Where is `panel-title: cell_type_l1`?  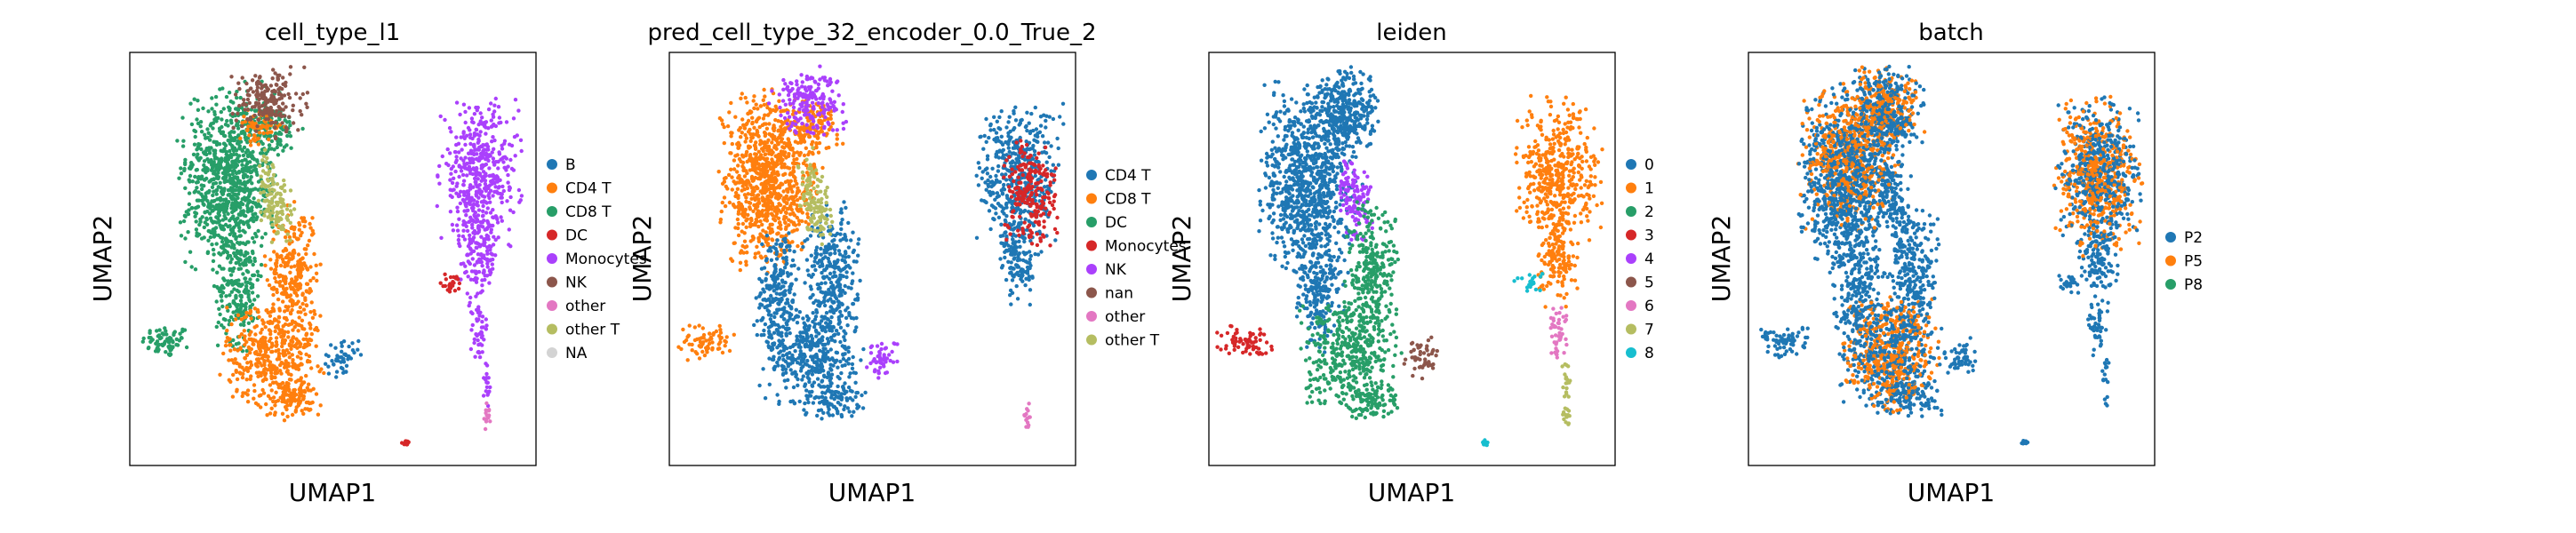
panel-title: cell_type_l1 is located at coordinates (333, 33).